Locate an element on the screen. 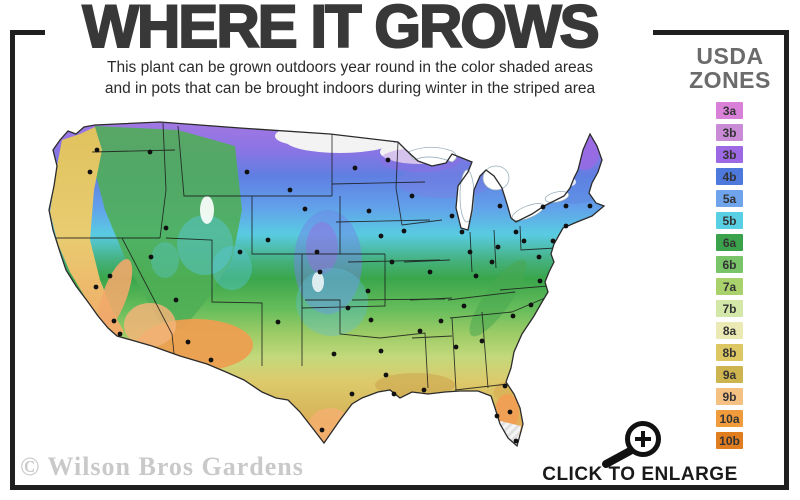 The height and width of the screenshot is (500, 800). frame-border-bottom is located at coordinates (399, 487).